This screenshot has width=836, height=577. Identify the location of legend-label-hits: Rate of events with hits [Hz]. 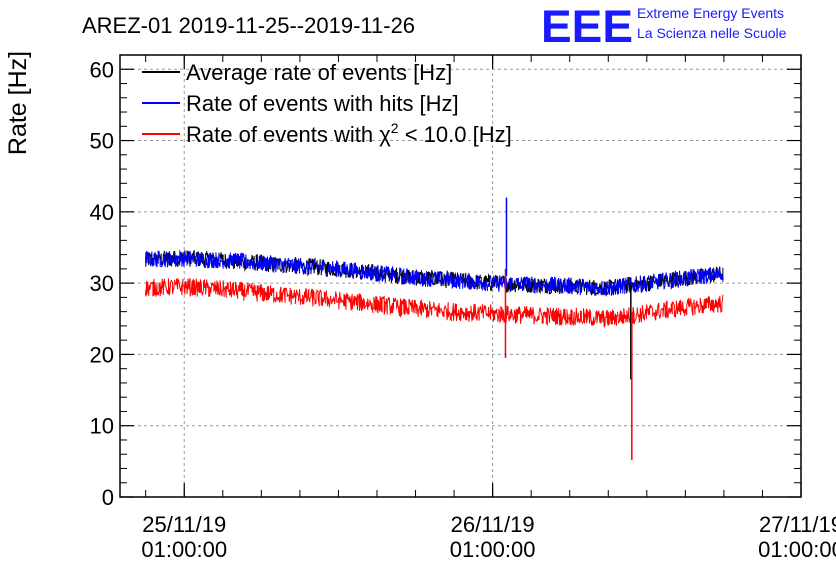
(322, 103).